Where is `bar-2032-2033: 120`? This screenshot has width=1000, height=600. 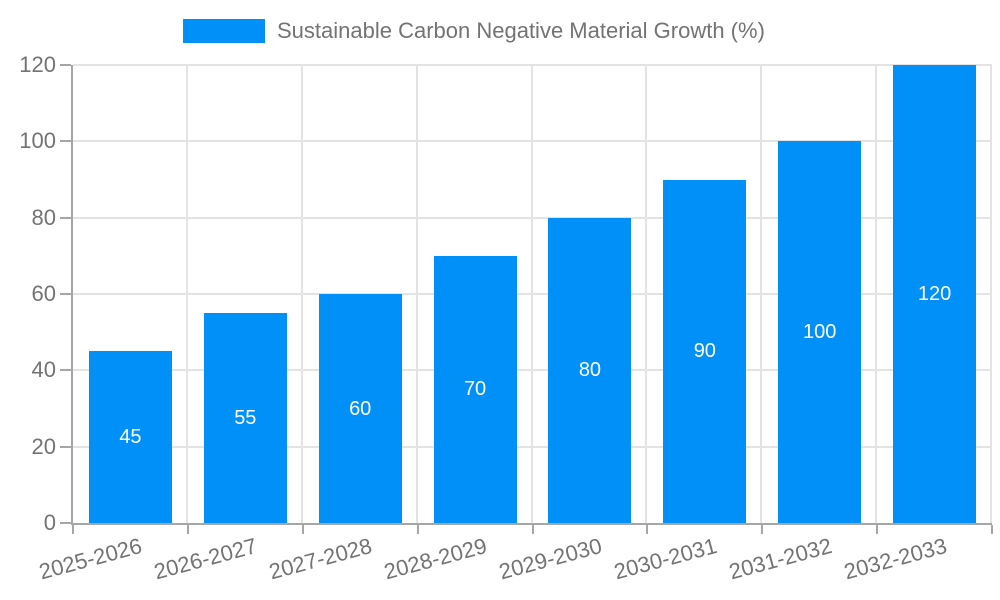
bar-2032-2033: 120 is located at coordinates (935, 294).